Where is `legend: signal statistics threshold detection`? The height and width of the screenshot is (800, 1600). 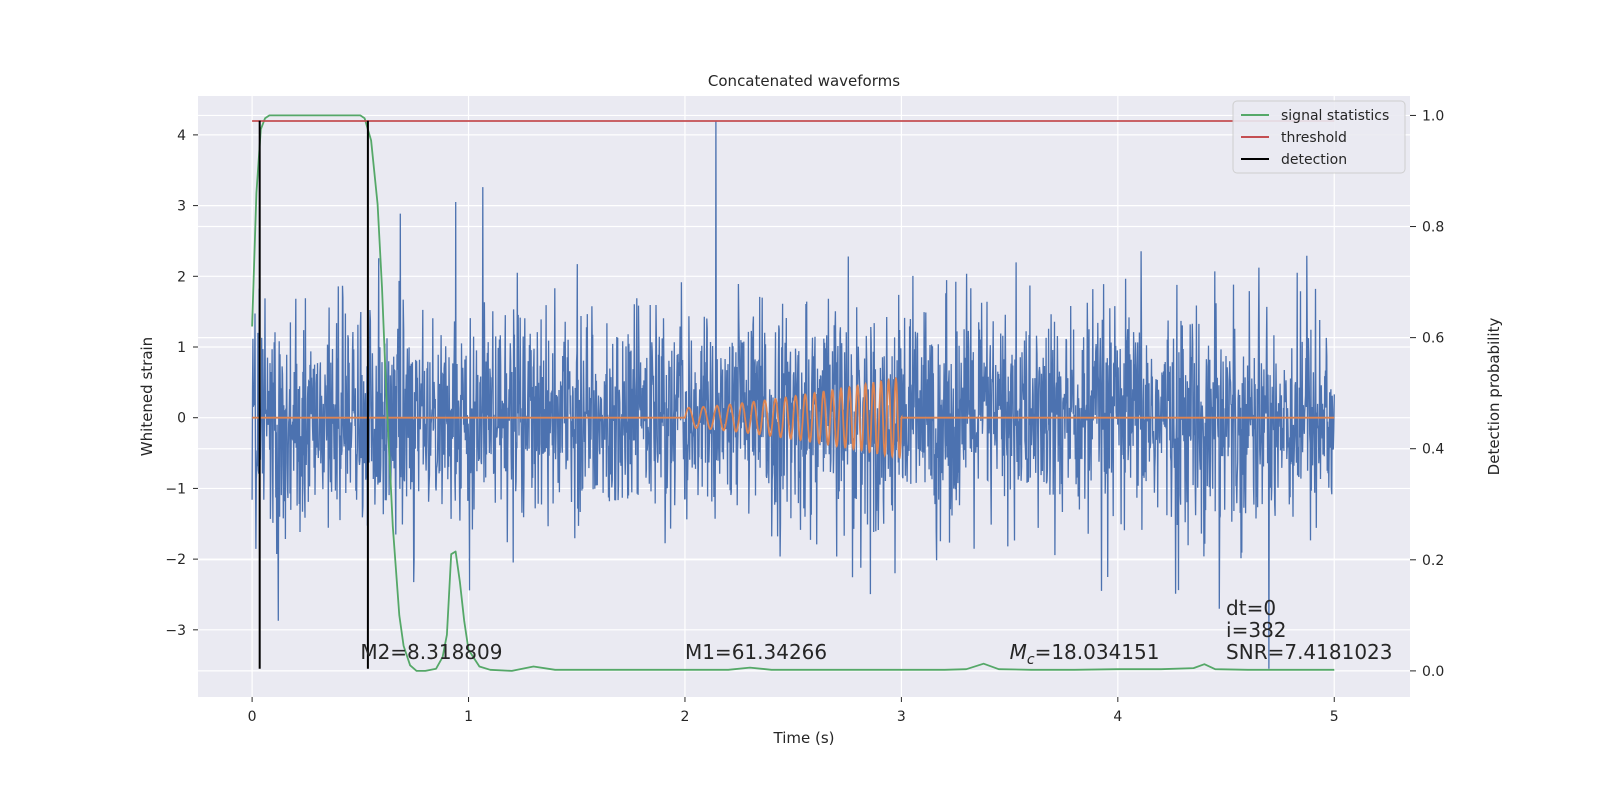 legend: signal statistics threshold detection is located at coordinates (1319, 137).